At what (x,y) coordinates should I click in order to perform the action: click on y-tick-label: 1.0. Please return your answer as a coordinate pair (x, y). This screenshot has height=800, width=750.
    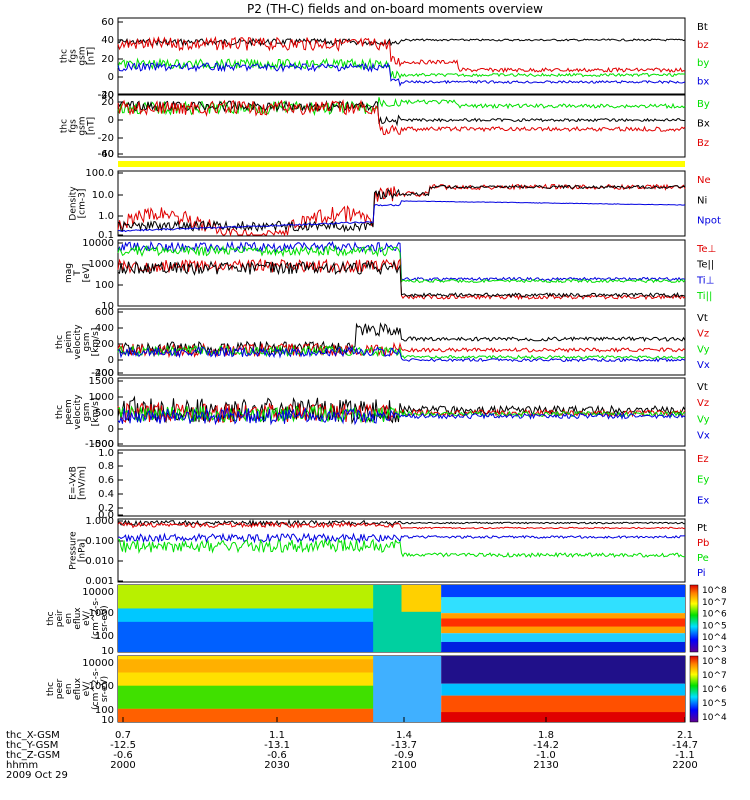
    Looking at the image, I should click on (106, 216).